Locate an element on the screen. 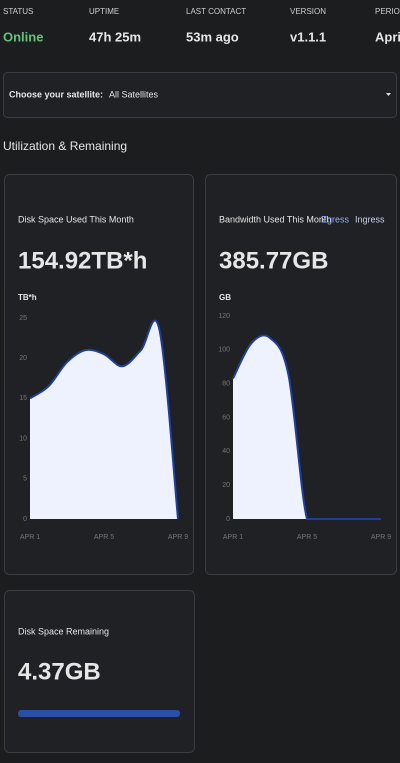  select-label: Choose your satellite: is located at coordinates (56, 94).